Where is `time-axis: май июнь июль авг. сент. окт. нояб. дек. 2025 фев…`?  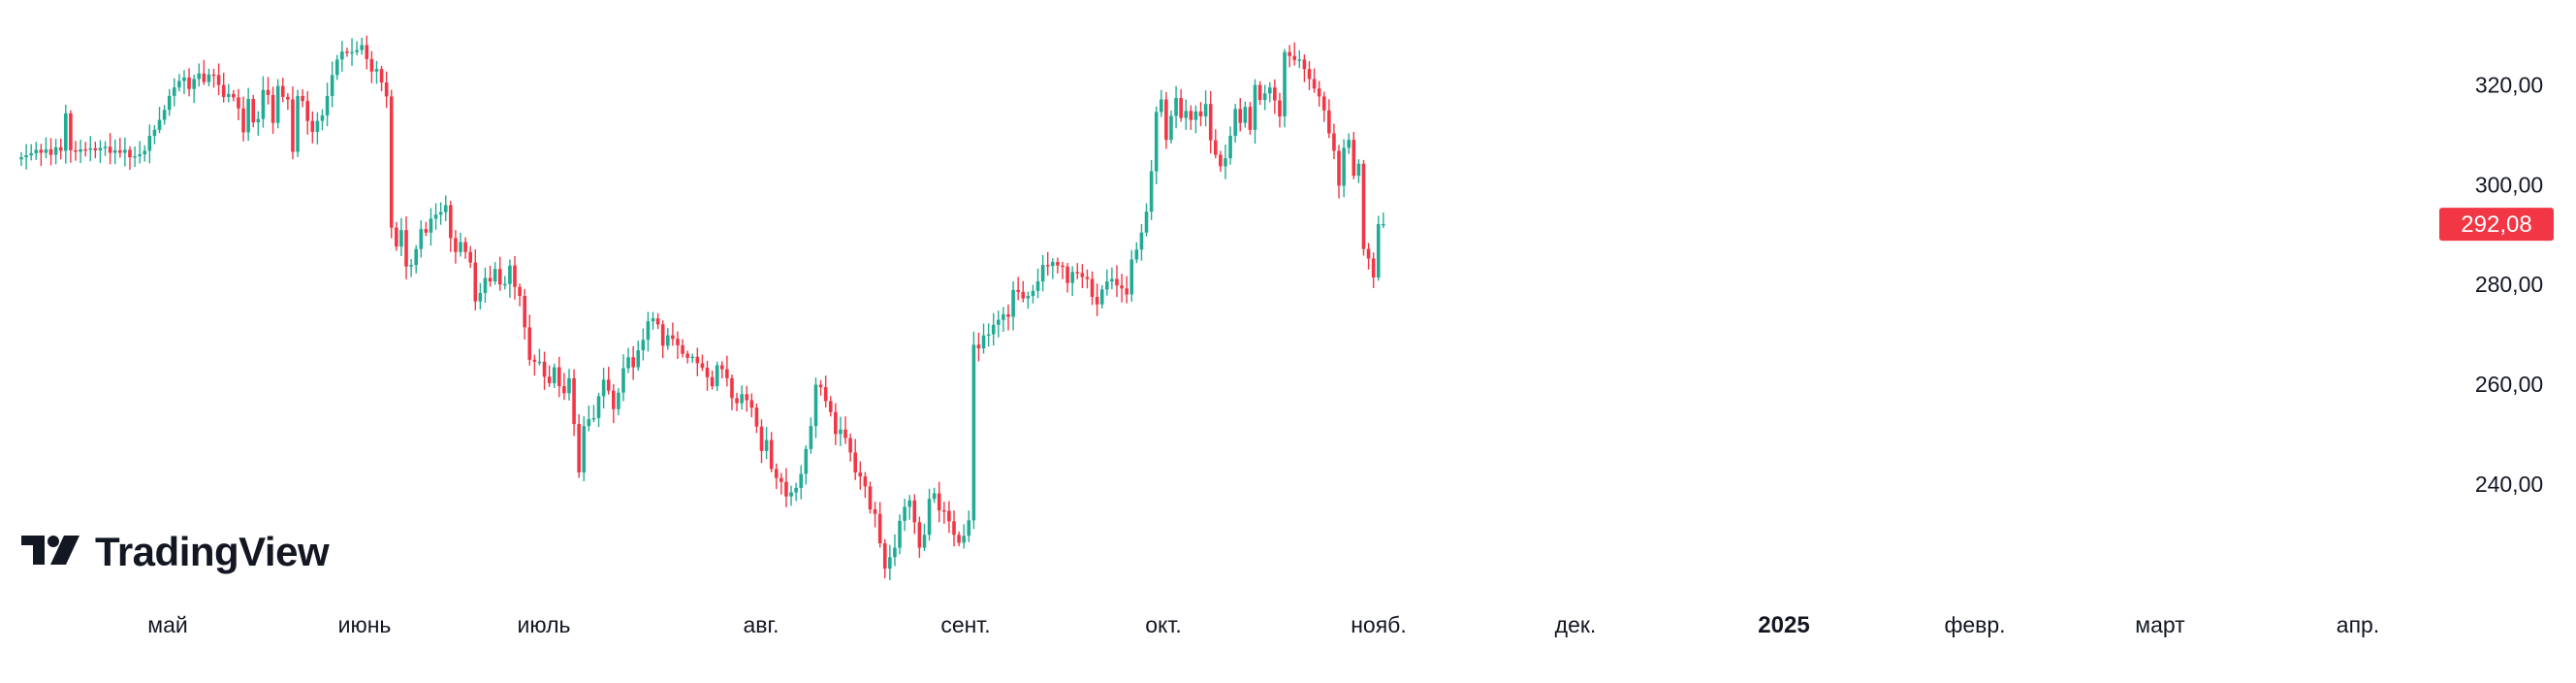
time-axis: май июнь июль авг. сент. окт. нояб. дек. 2025 фев… is located at coordinates (1263, 625).